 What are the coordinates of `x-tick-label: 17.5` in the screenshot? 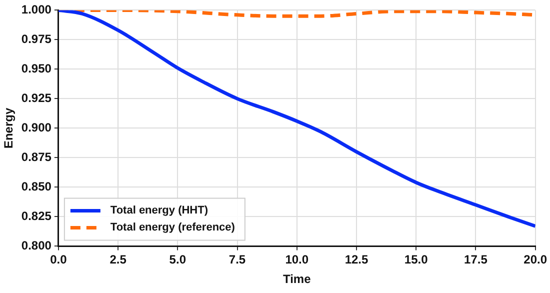 It's located at (476, 259).